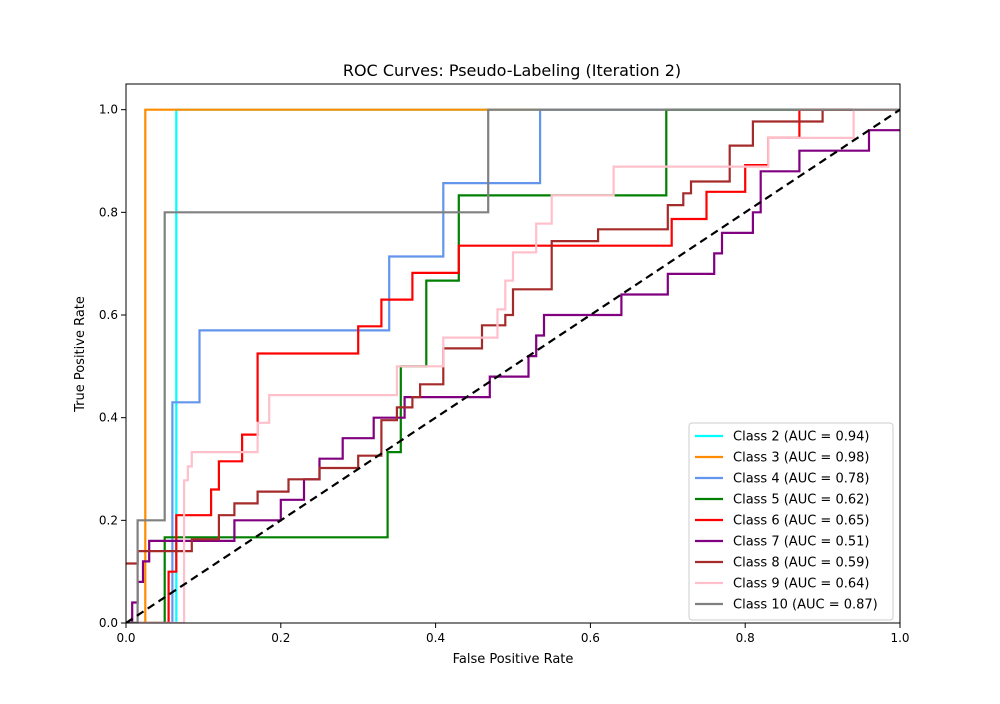 The image size is (1000, 704). What do you see at coordinates (80, 354) in the screenshot?
I see `y-axis-label: True Positive Rate` at bounding box center [80, 354].